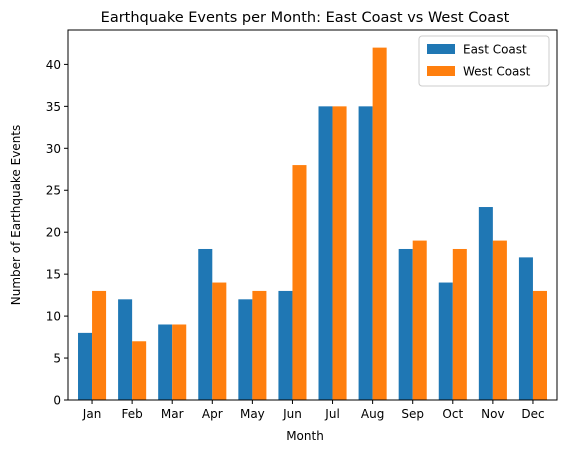  Describe the element at coordinates (445, 341) in the screenshot. I see `bar-east-coast-oct` at that location.